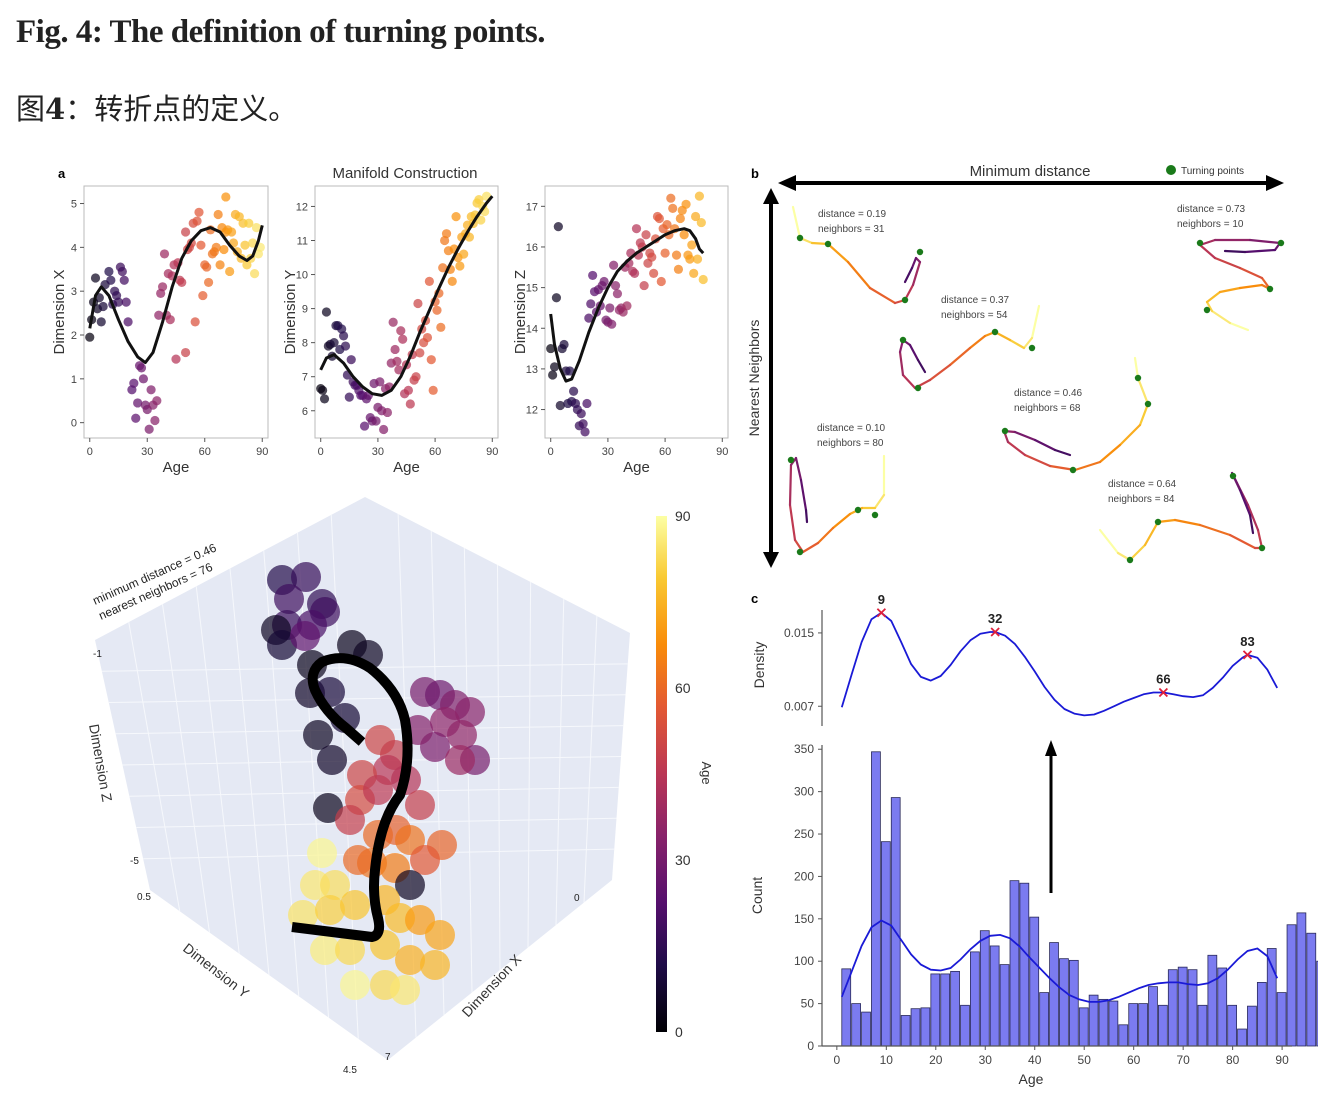  I want to click on hist-x-tick-label: 20, so click(936, 1060).